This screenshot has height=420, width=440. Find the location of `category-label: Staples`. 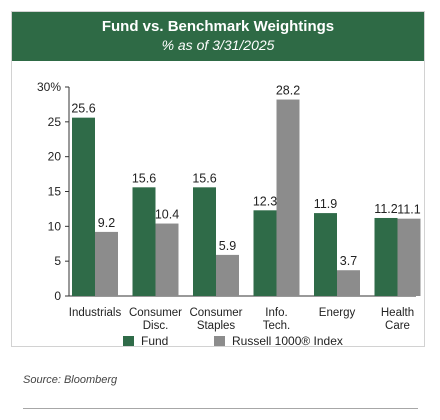

category-label: Staples is located at coordinates (216, 326).